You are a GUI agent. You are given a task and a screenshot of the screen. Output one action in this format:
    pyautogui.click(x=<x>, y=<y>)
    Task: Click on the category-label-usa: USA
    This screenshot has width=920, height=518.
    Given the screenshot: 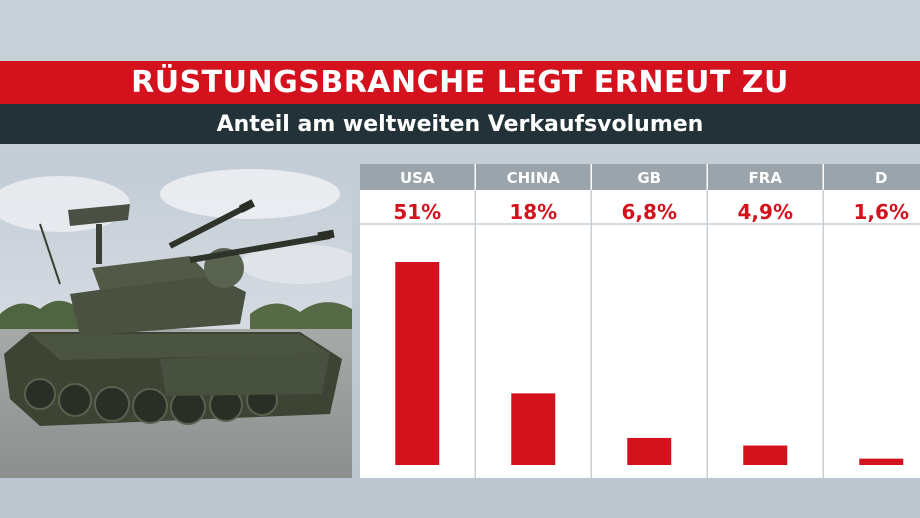 What is the action you would take?
    pyautogui.click(x=417, y=178)
    